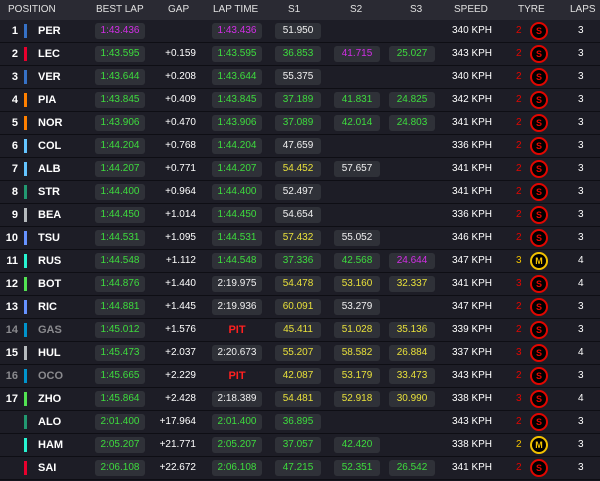 The image size is (600, 481). Describe the element at coordinates (357, 100) in the screenshot. I see `s2: 41.831` at that location.